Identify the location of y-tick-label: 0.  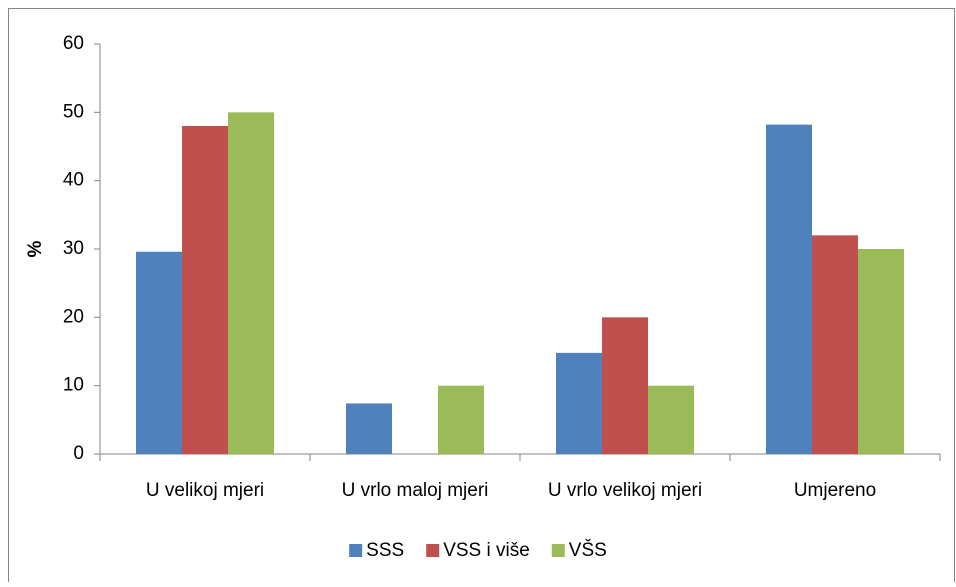
(78, 453).